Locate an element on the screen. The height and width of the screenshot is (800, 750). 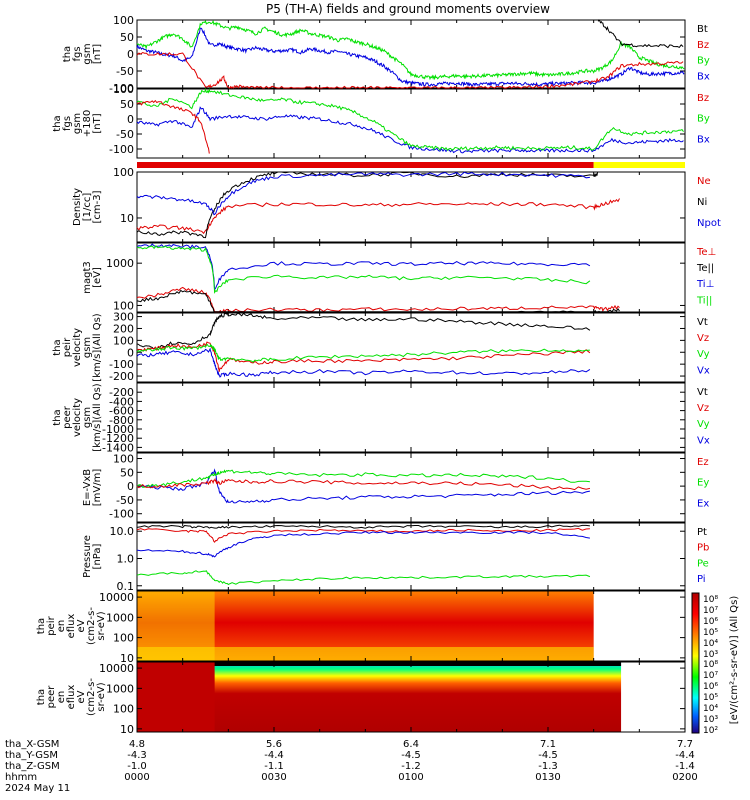
series-Ey is located at coordinates (363, 478).